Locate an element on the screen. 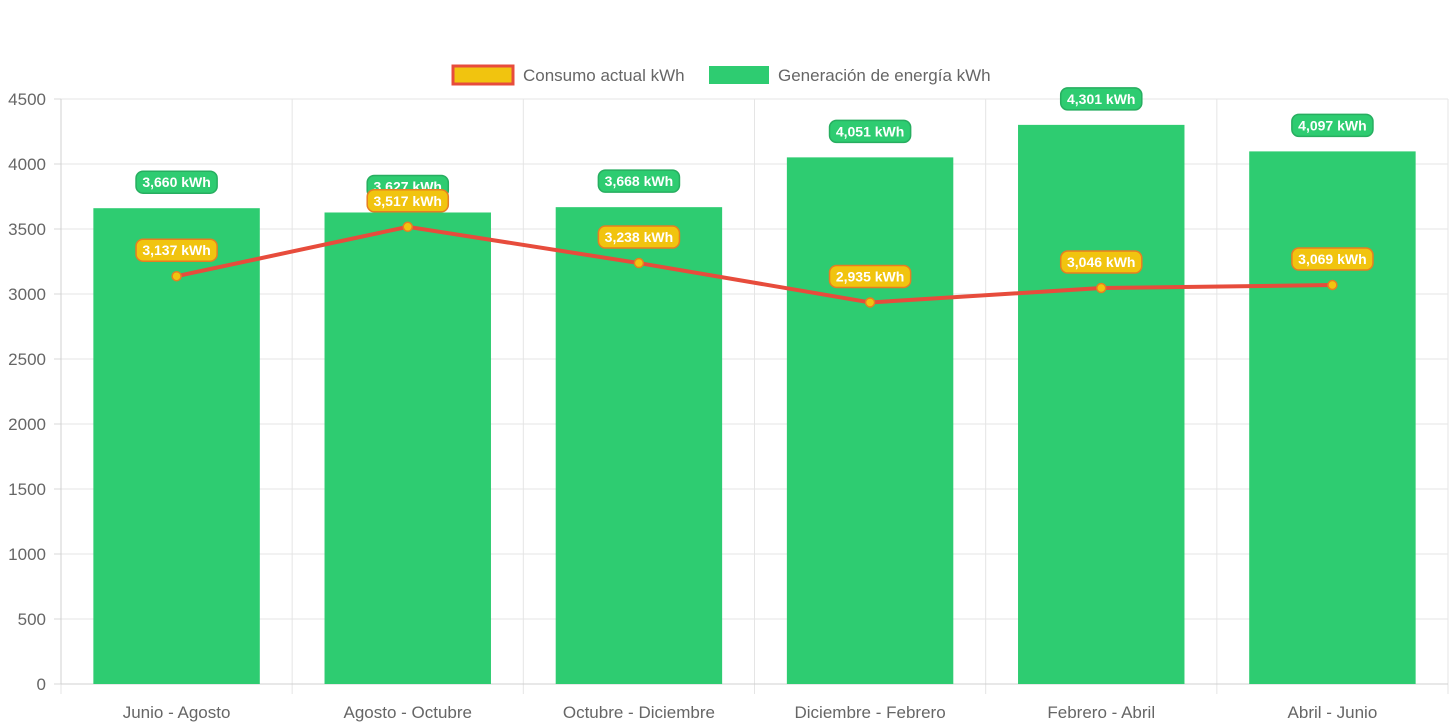 This screenshot has height=727, width=1456. bar-data-label-text: 4,301 kWh is located at coordinates (1101, 99).